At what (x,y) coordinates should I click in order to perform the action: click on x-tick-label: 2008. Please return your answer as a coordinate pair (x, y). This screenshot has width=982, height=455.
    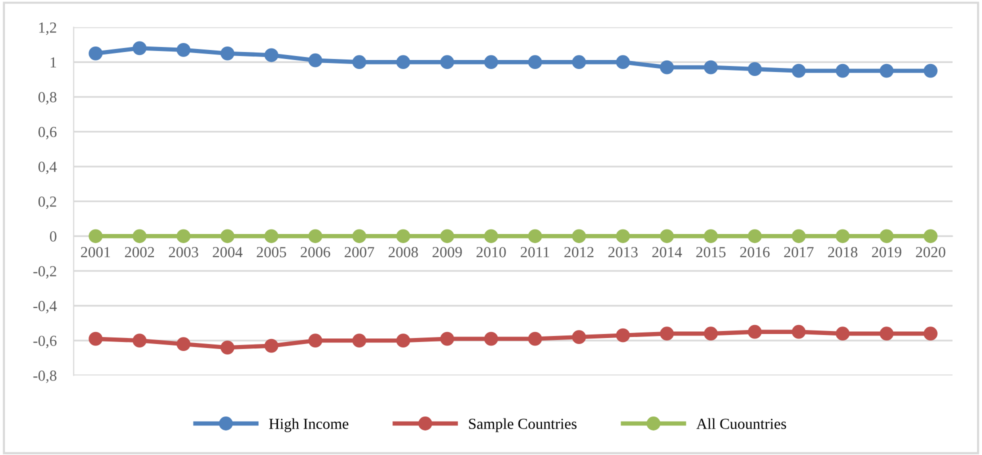
    Looking at the image, I should click on (403, 252).